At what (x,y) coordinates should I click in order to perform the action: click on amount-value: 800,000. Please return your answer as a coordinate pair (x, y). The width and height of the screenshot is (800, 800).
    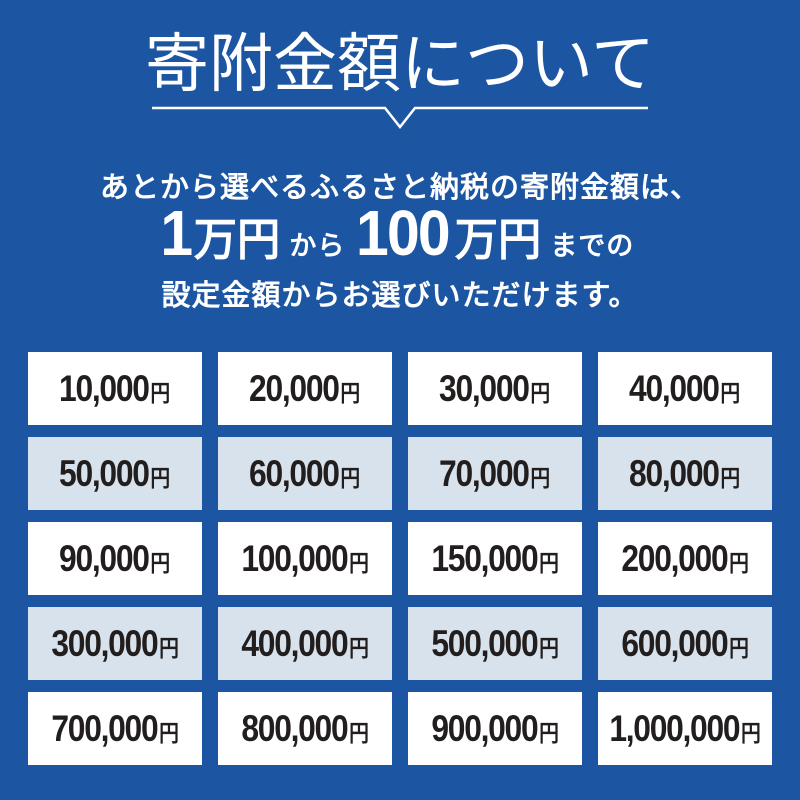
    Looking at the image, I should click on (294, 728).